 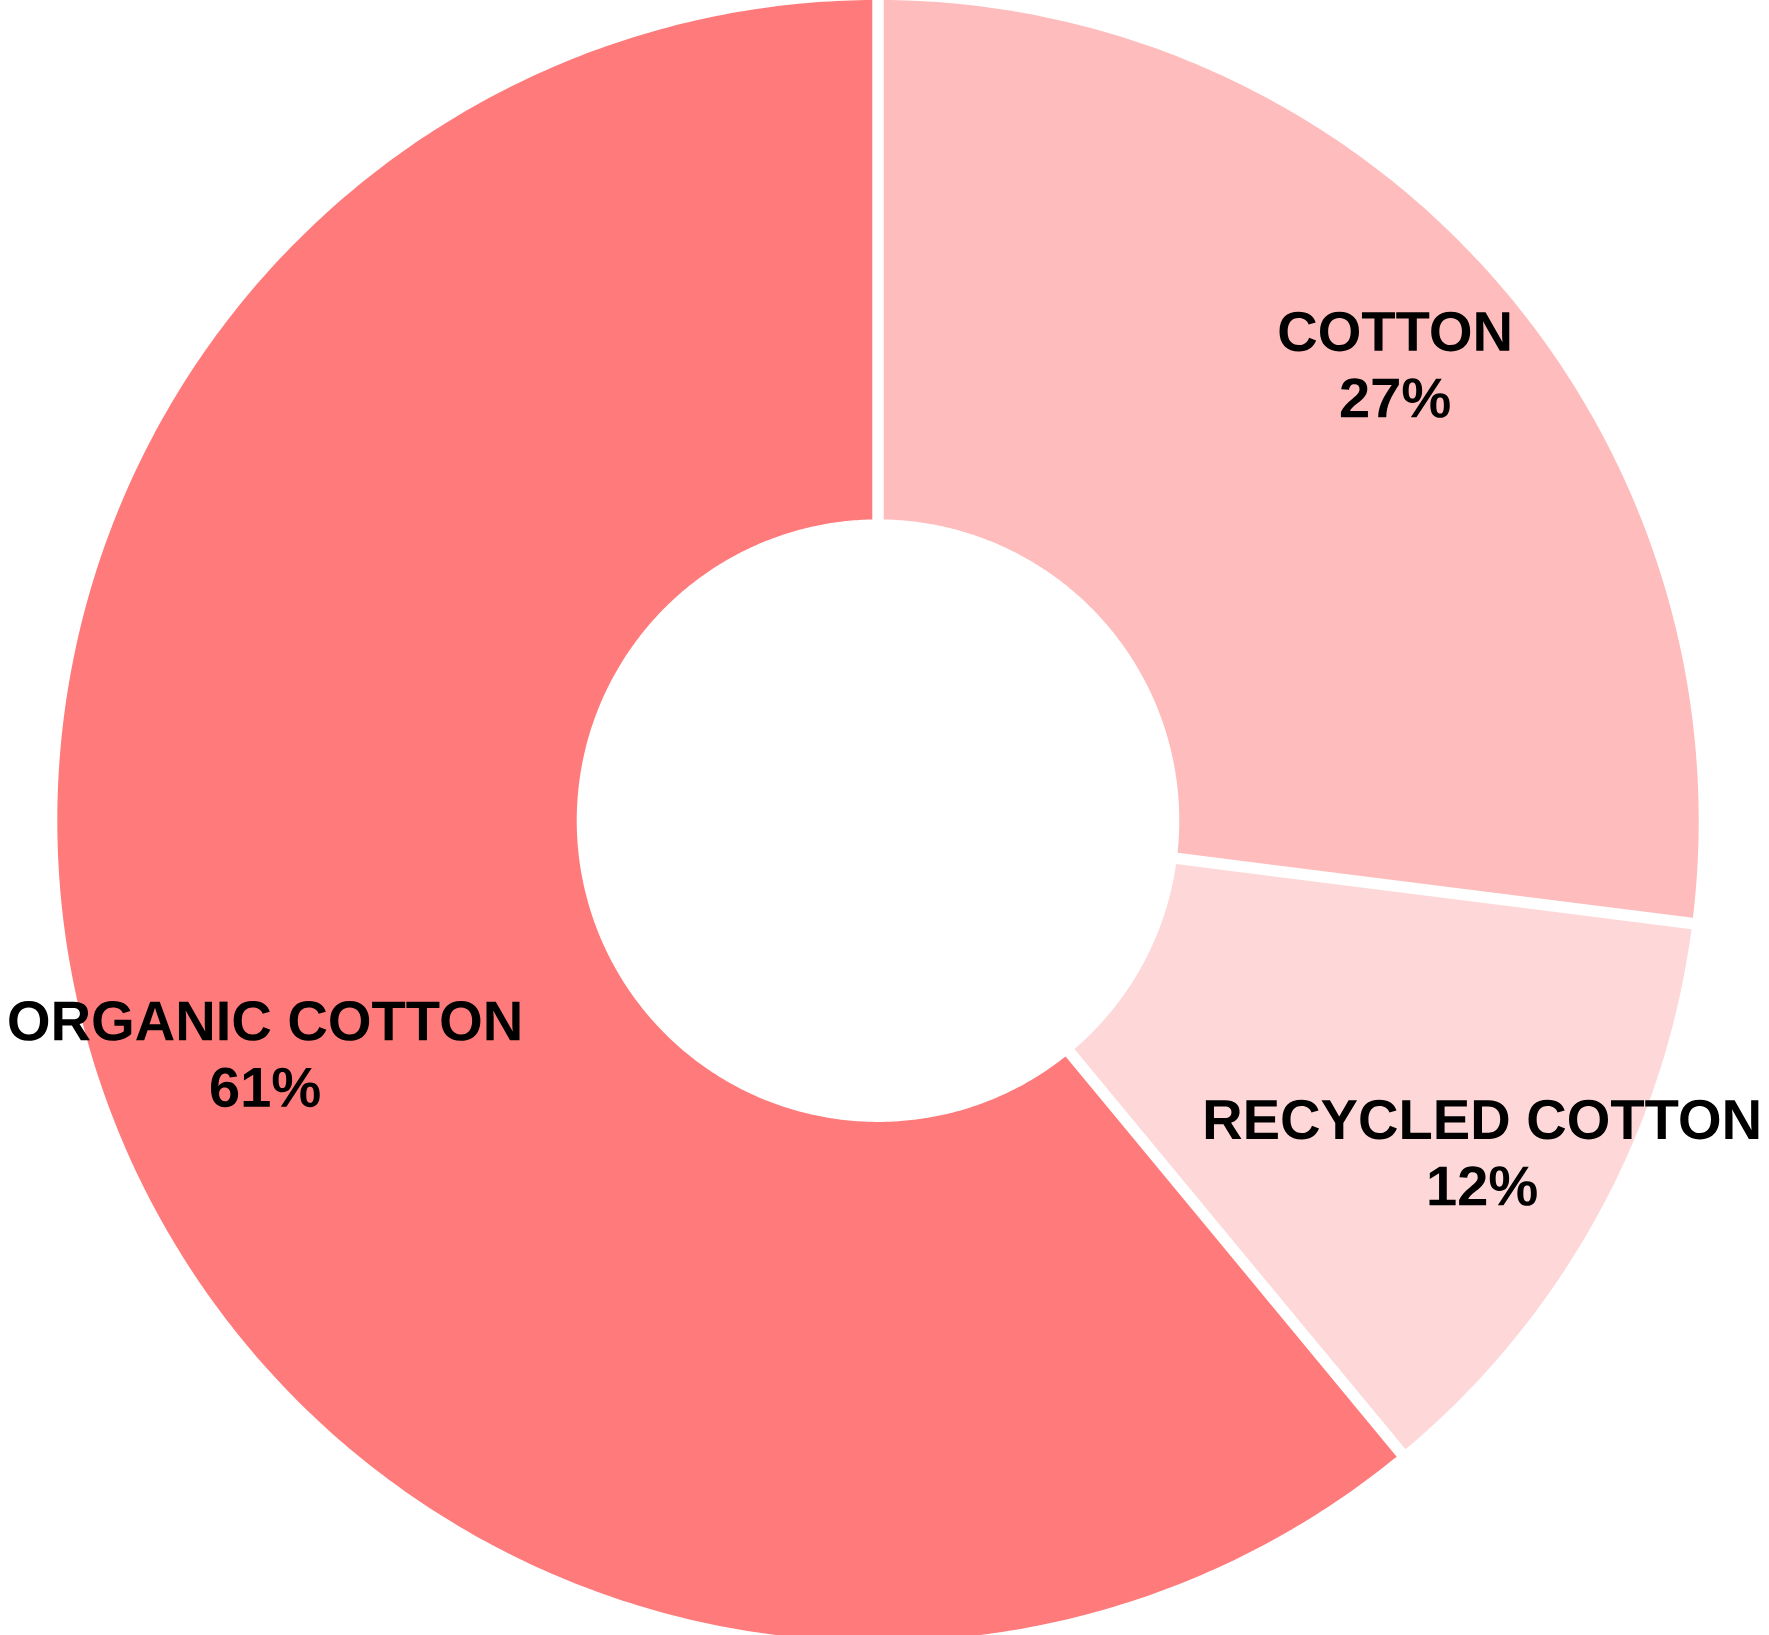 I want to click on data-label: 61%, so click(x=265, y=1087).